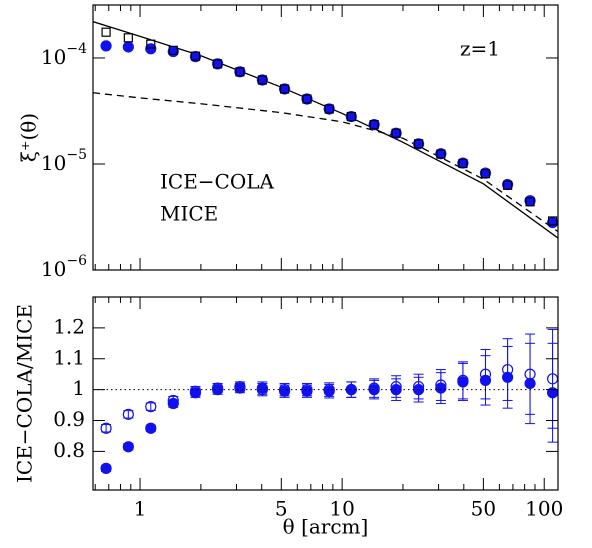 The height and width of the screenshot is (548, 592). Describe the element at coordinates (25, 393) in the screenshot. I see `y-axis-label: ICE−COLA/MICE` at that location.